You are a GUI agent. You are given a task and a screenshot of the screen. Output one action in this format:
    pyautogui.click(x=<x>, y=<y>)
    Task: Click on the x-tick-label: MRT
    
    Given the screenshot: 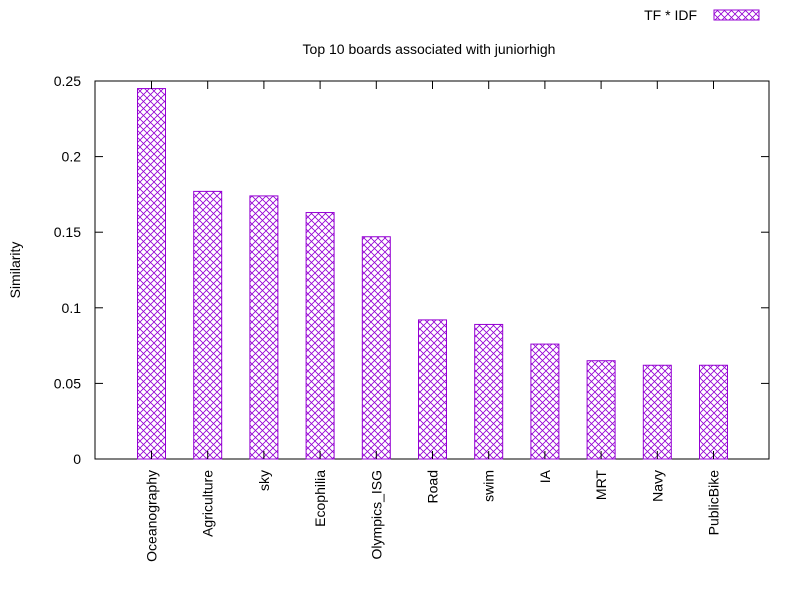 What is the action you would take?
    pyautogui.click(x=601, y=485)
    